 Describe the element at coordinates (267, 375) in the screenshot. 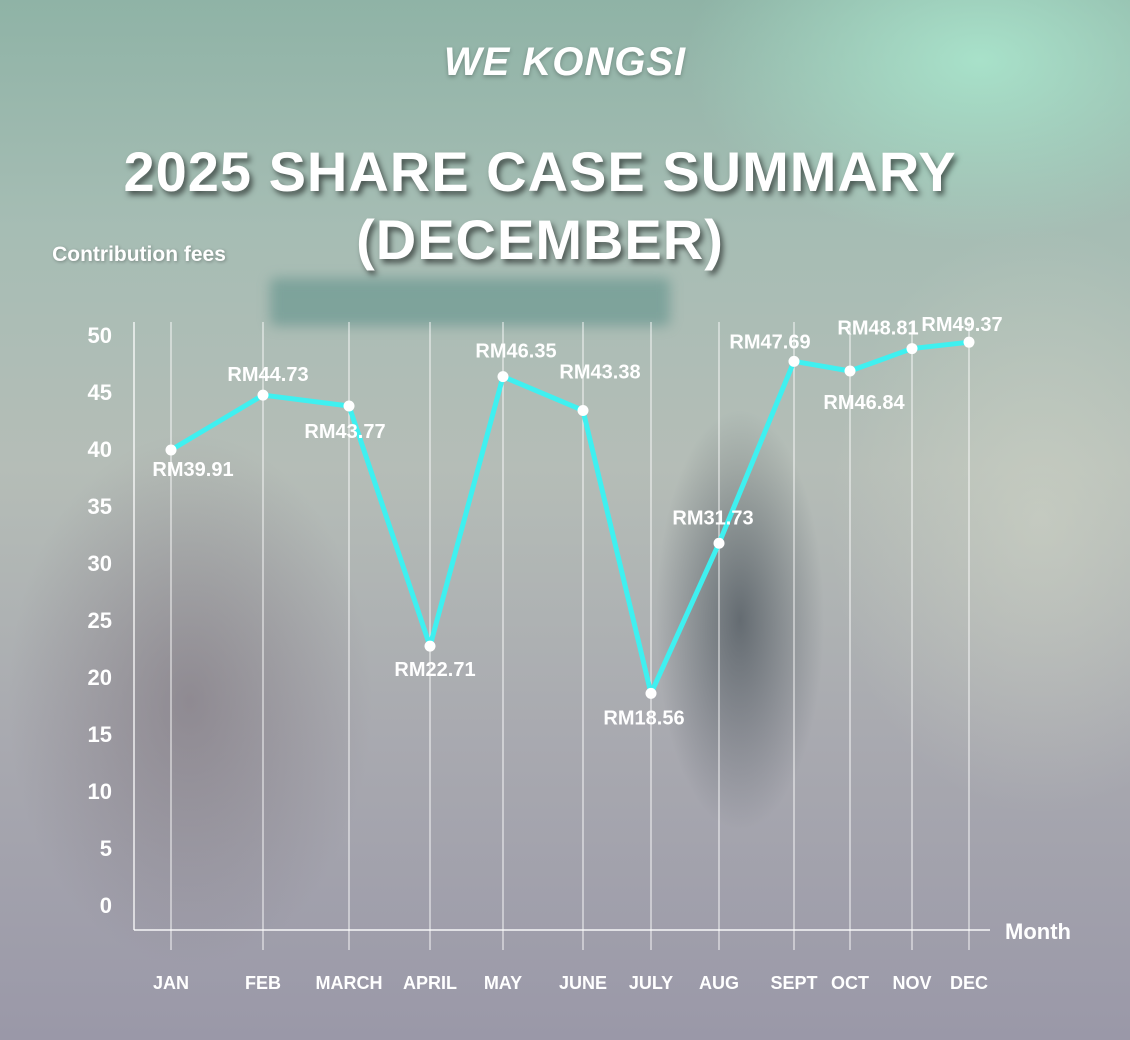

I see `data-label-feb: RM44.73` at that location.